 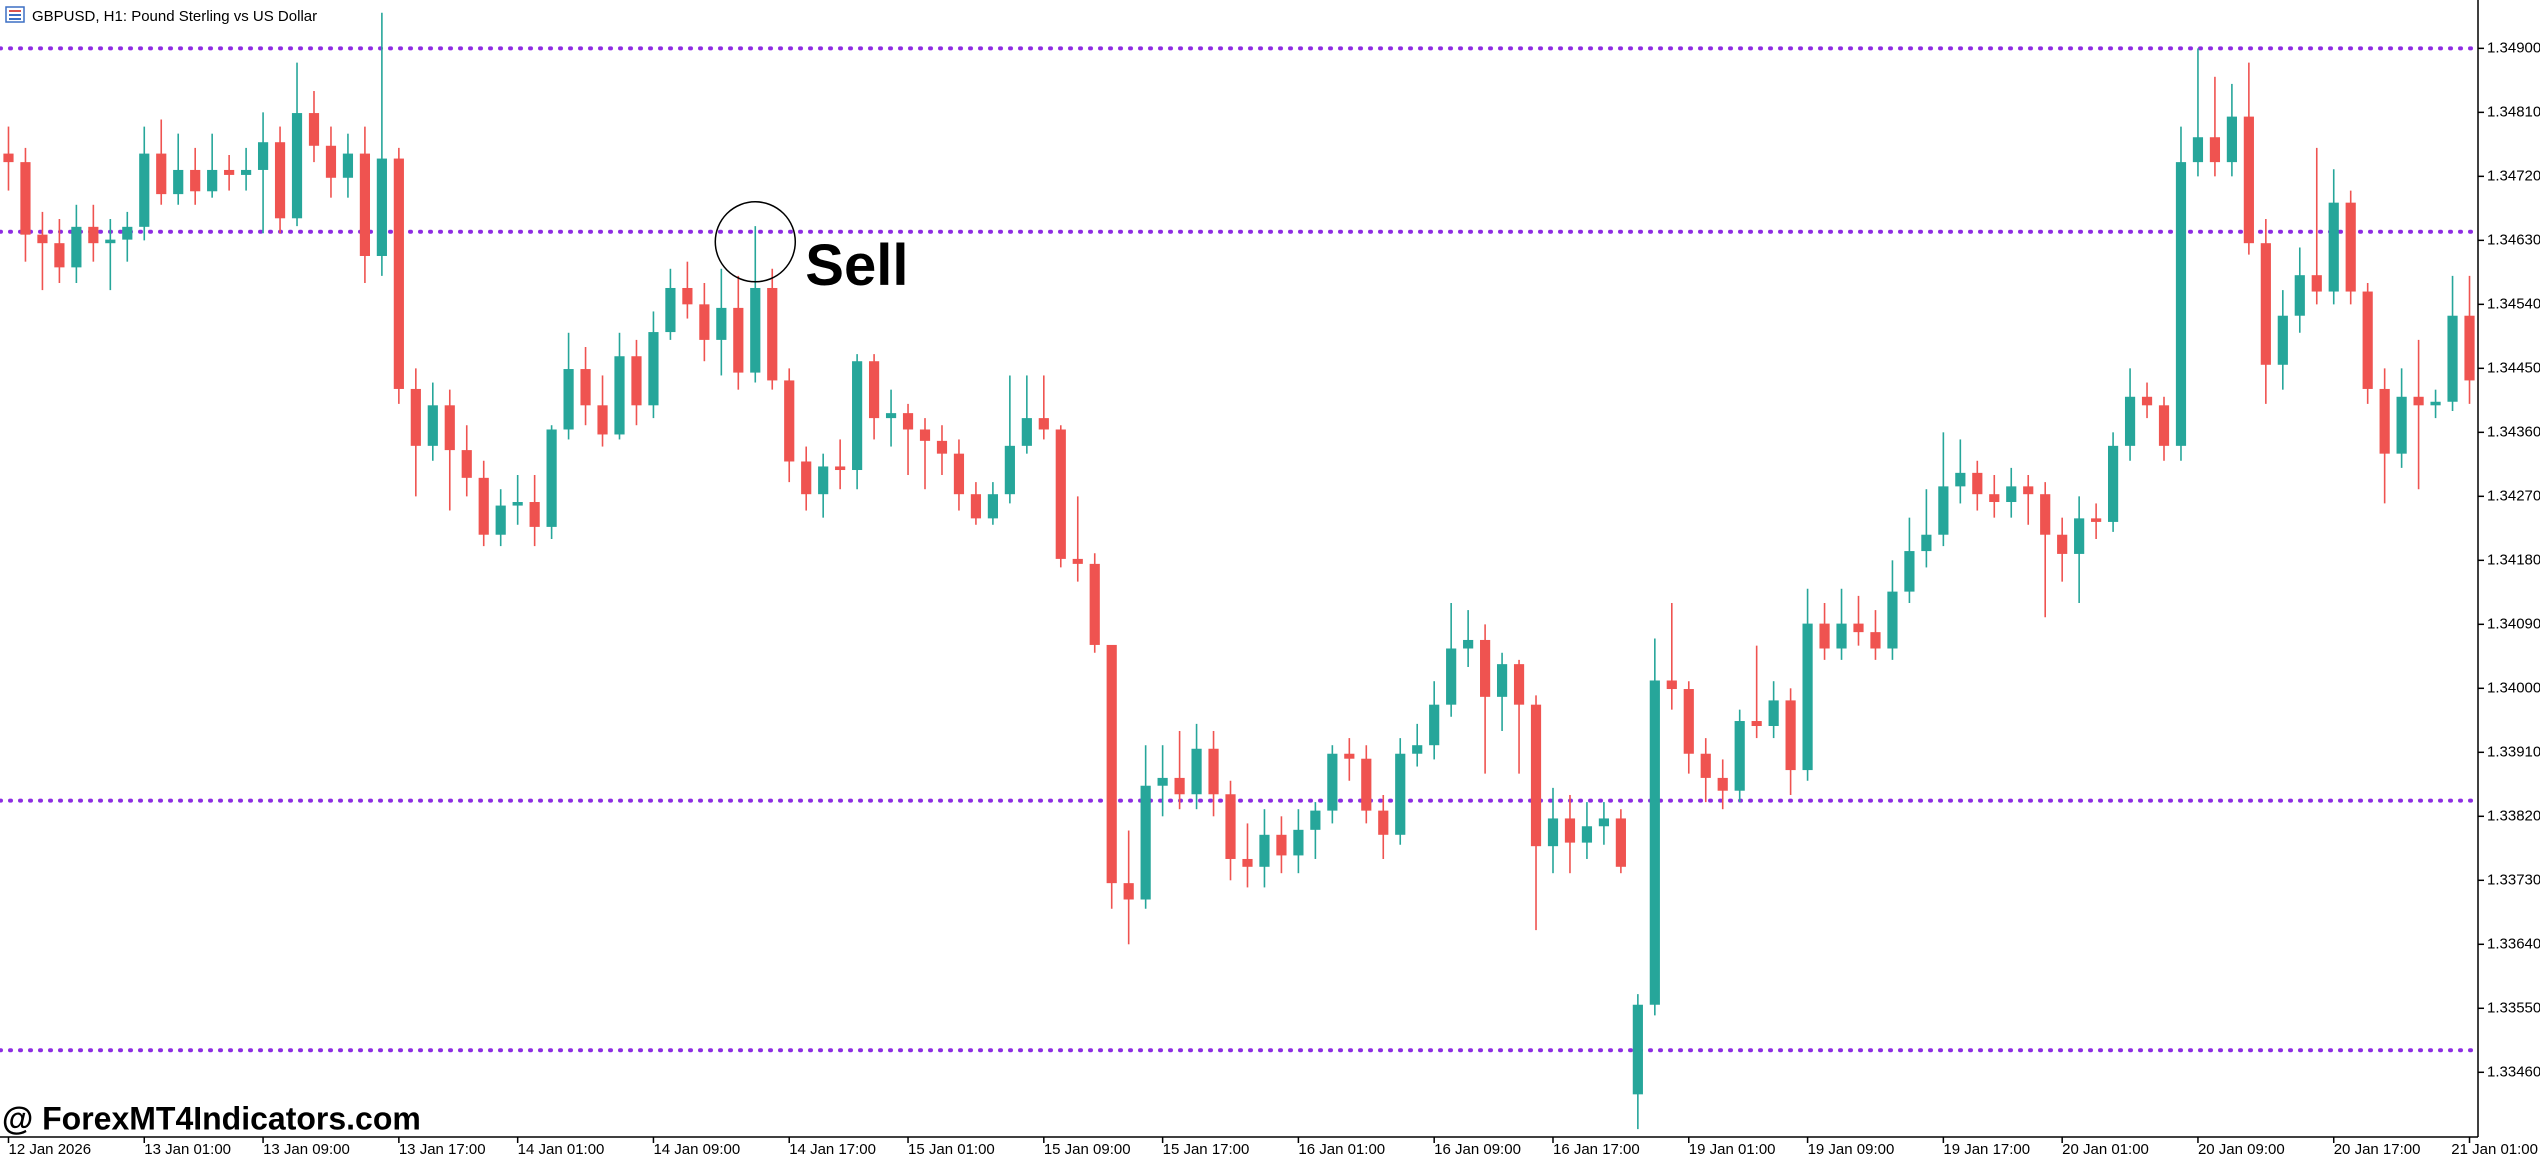 What do you see at coordinates (2513, 815) in the screenshot?
I see `y-tick-label: 1.33820` at bounding box center [2513, 815].